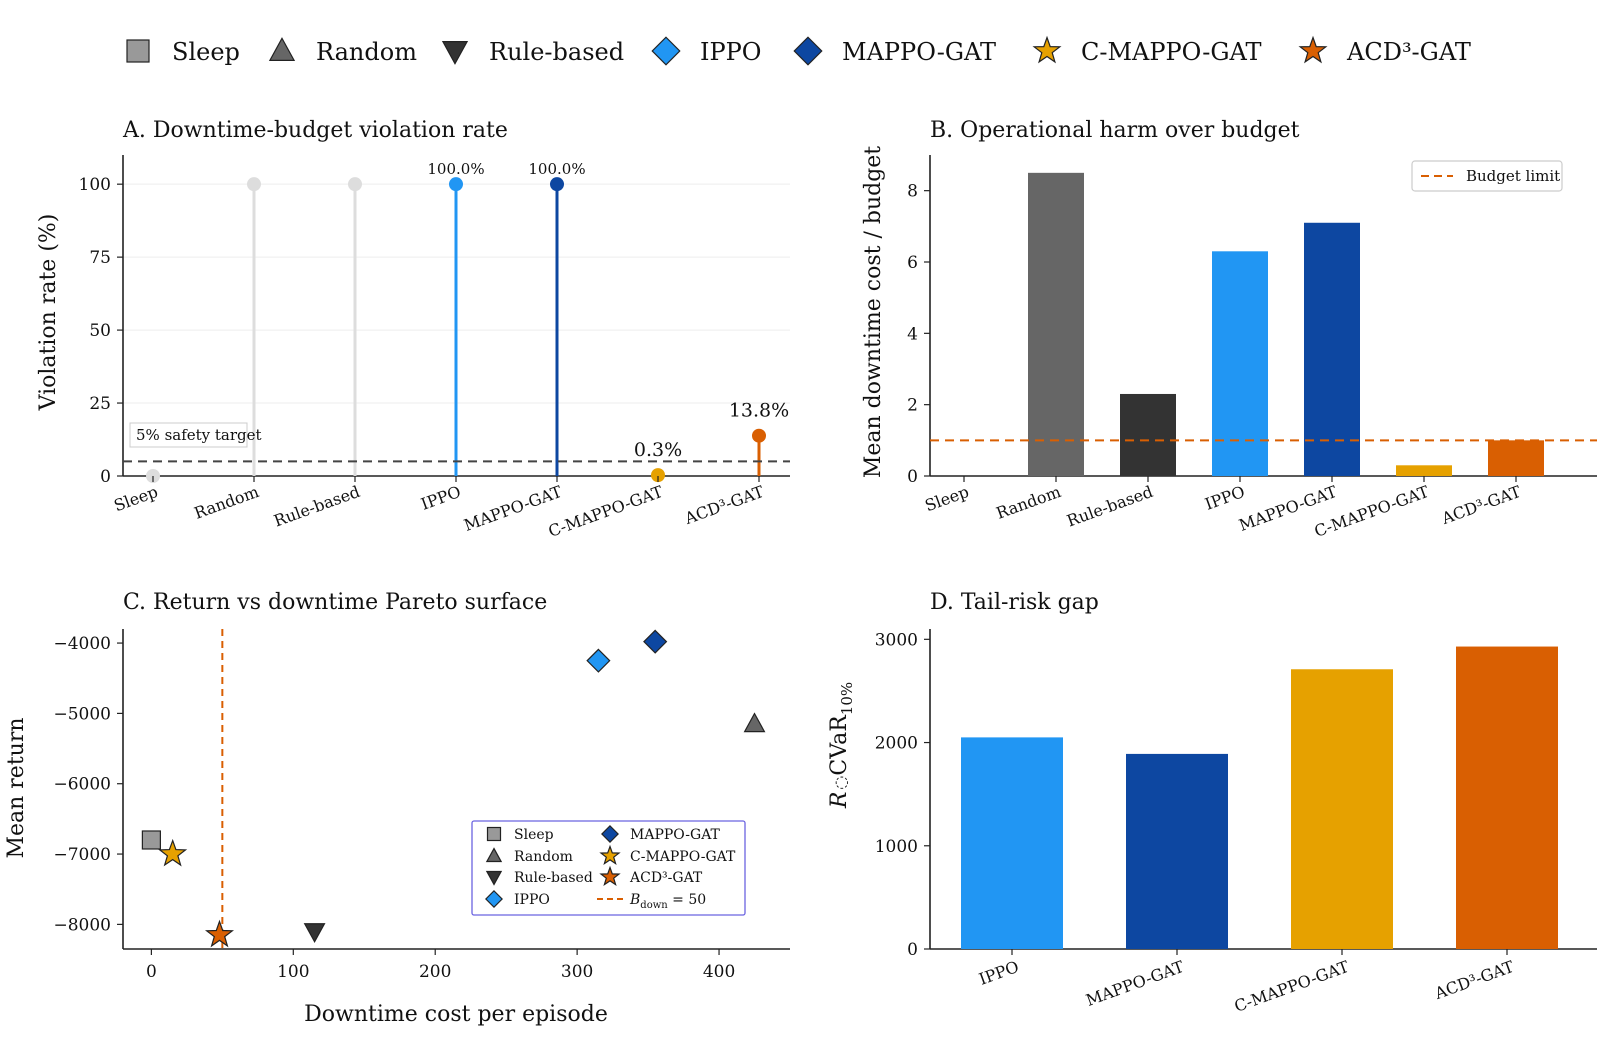 This screenshot has height=1039, width=1600. What do you see at coordinates (316, 506) in the screenshot?
I see `panel-a-xtick-label-rule-based: Rule-based` at bounding box center [316, 506].